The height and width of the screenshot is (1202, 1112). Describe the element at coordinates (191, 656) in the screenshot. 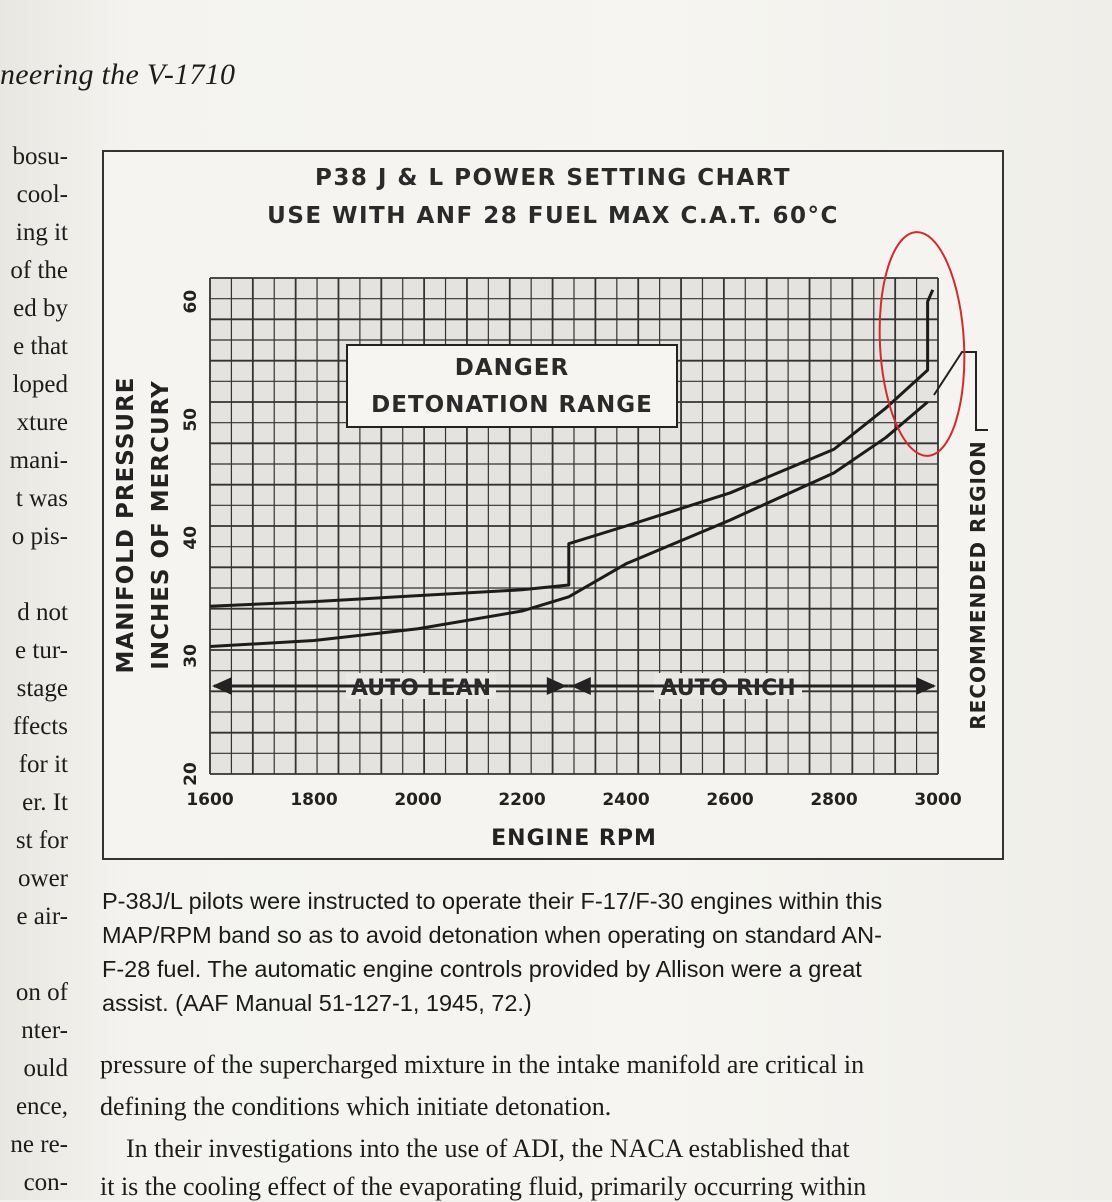

I see `y-tick-label: 30` at that location.